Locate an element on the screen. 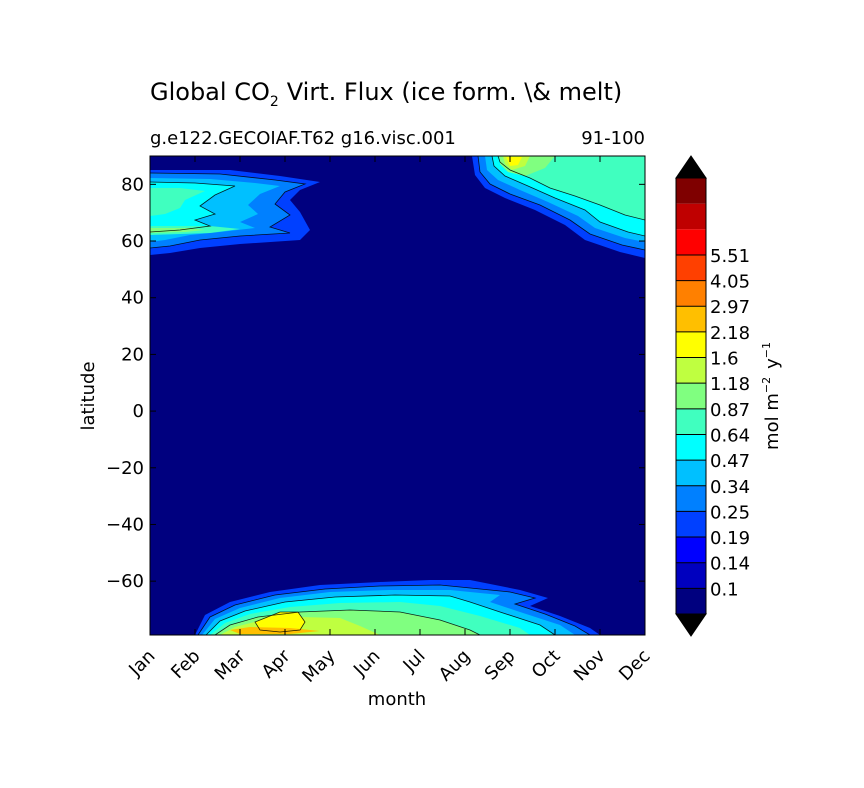 The width and height of the screenshot is (864, 788). colorbar-level-label: 2.97 is located at coordinates (730, 307).